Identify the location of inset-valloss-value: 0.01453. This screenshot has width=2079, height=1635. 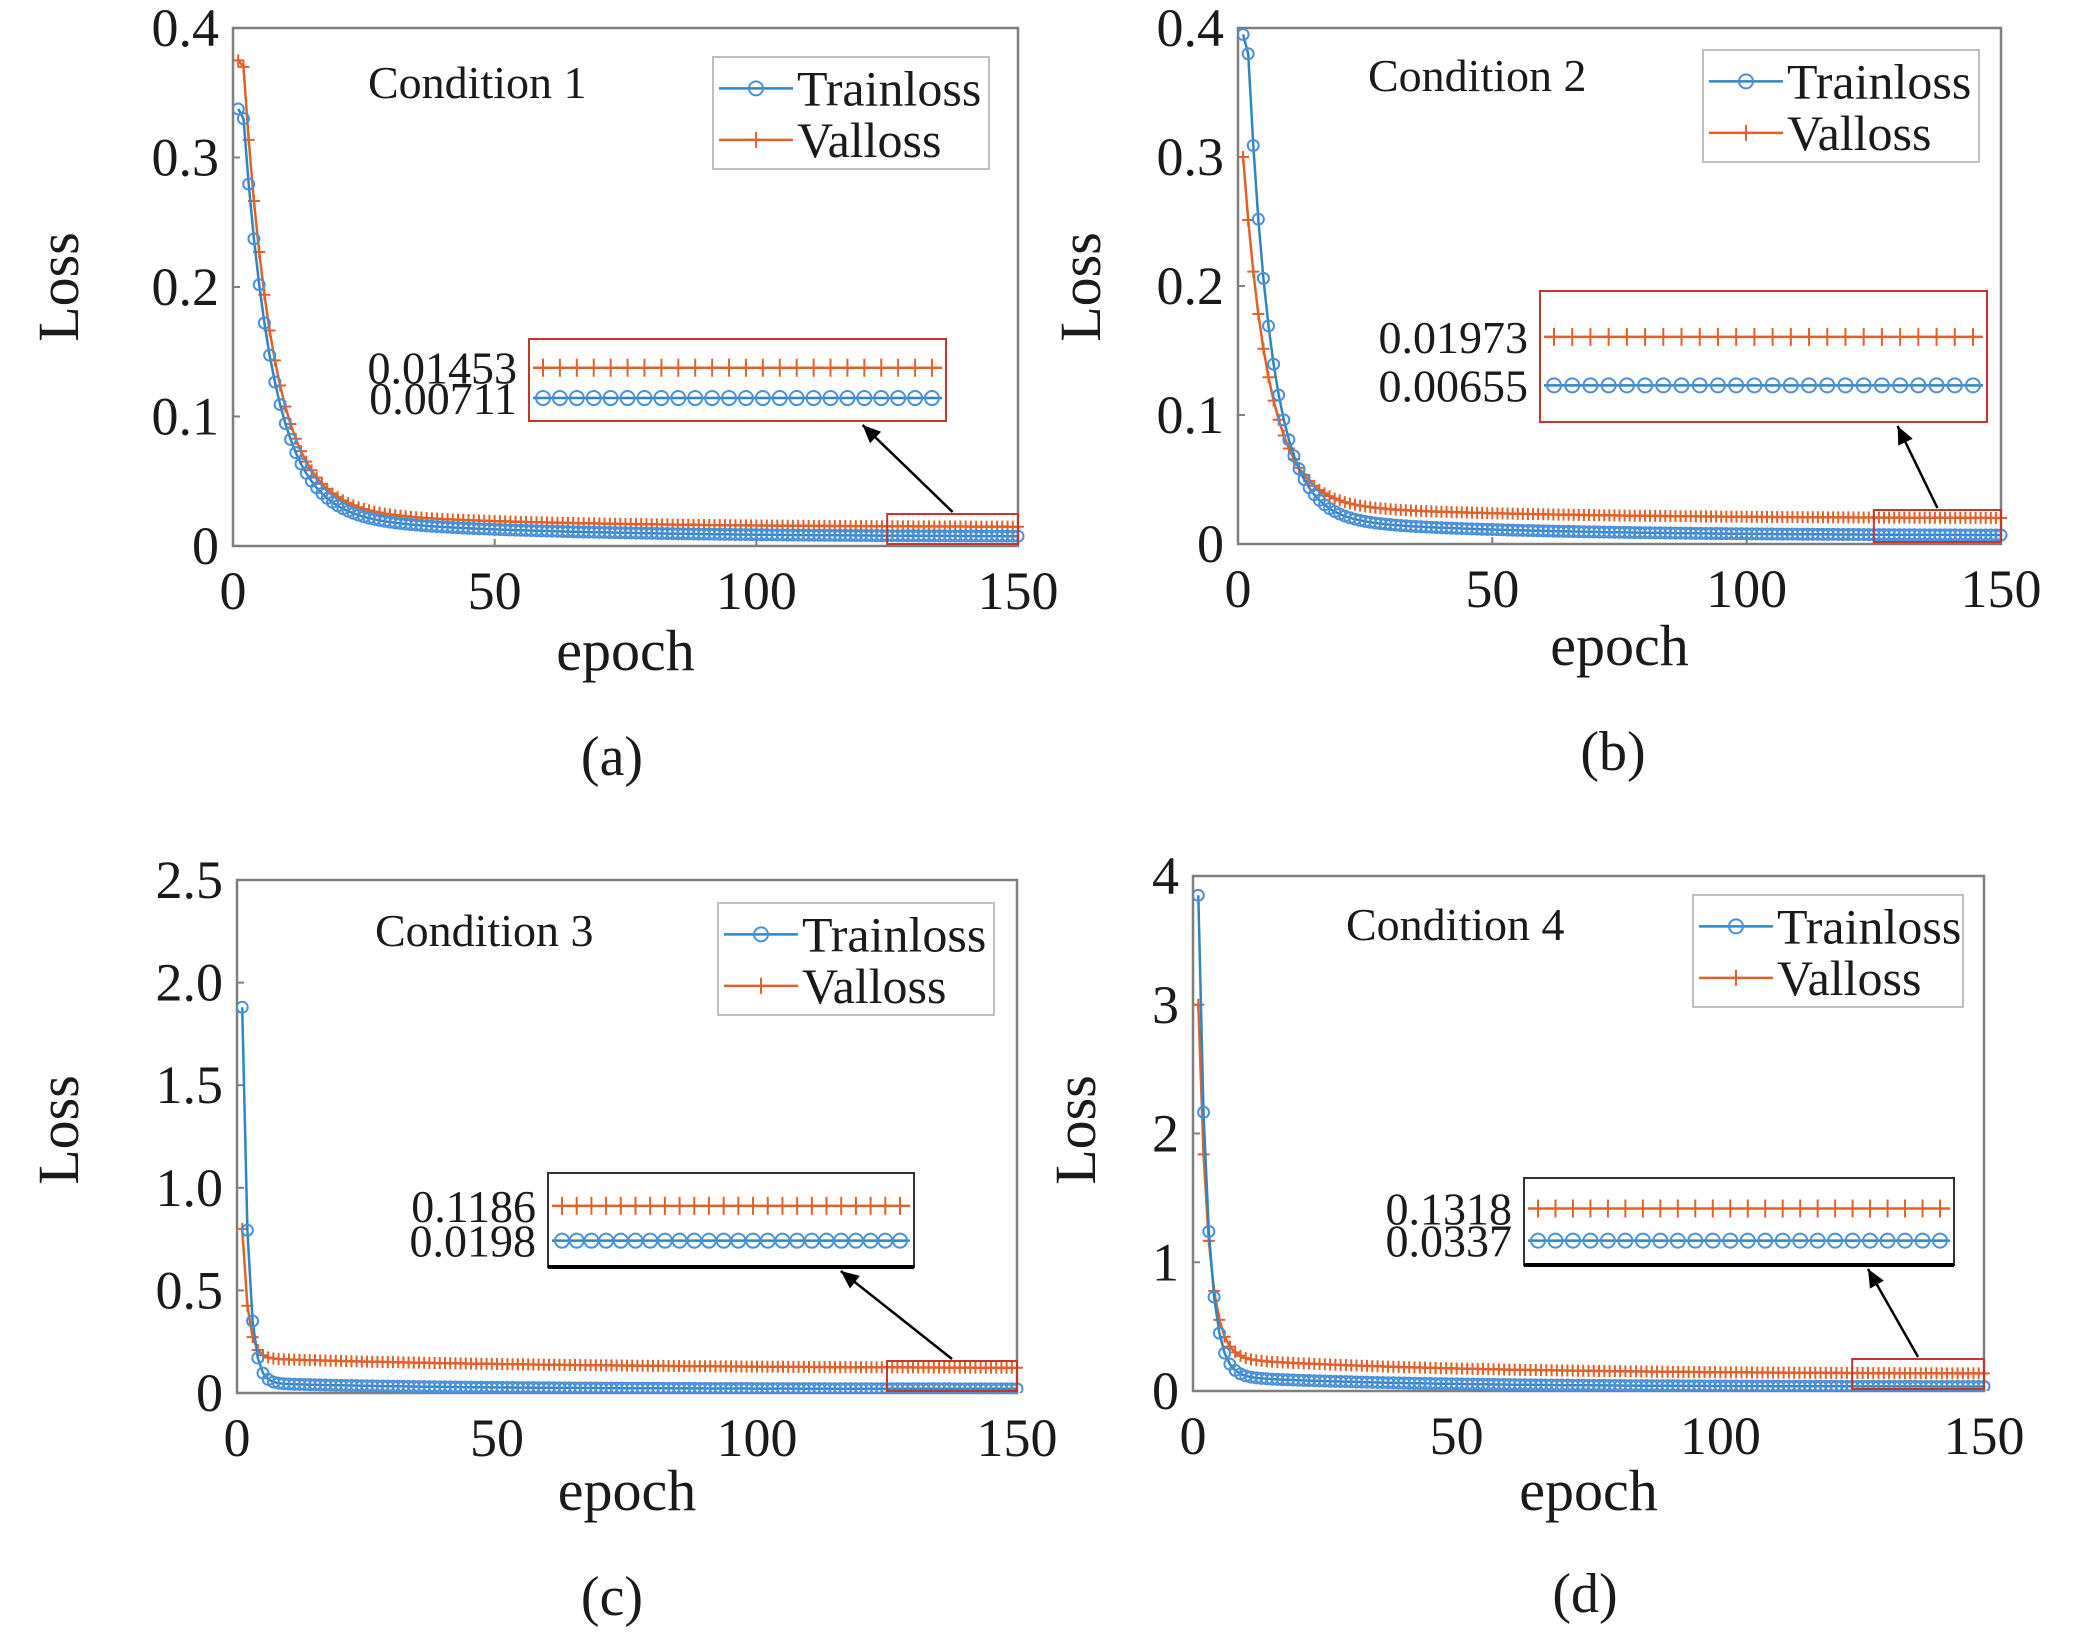
(443, 368).